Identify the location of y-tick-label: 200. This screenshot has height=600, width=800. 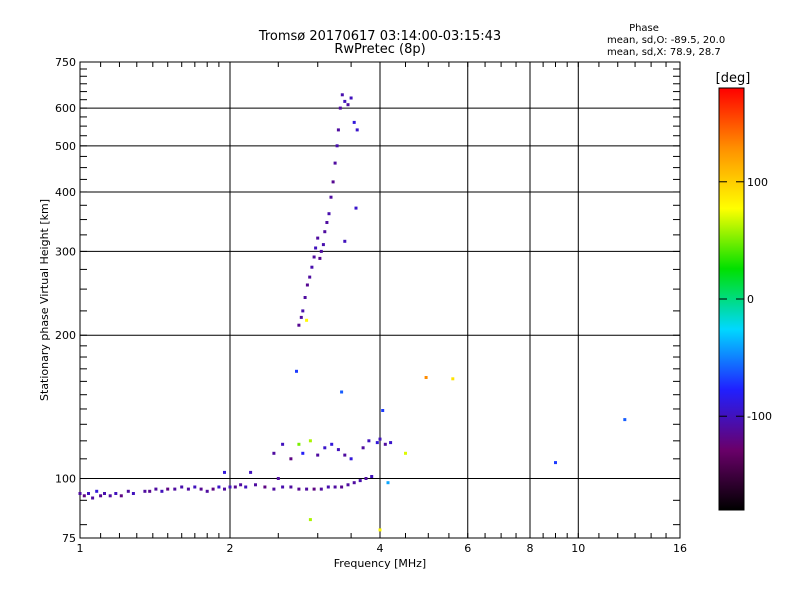
(65, 335).